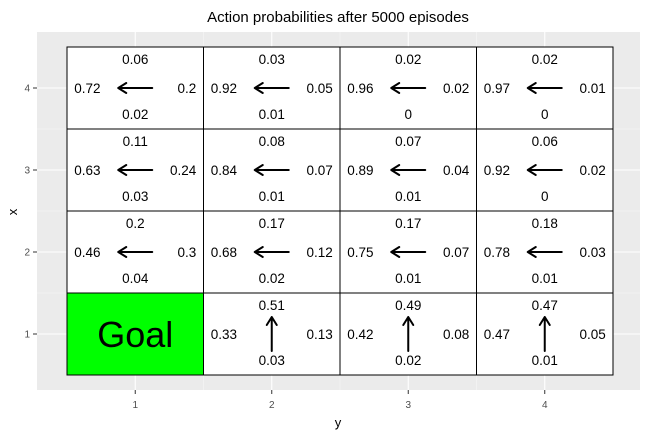  Describe the element at coordinates (186, 252) in the screenshot. I see `prob-right-label: 0.3` at that location.